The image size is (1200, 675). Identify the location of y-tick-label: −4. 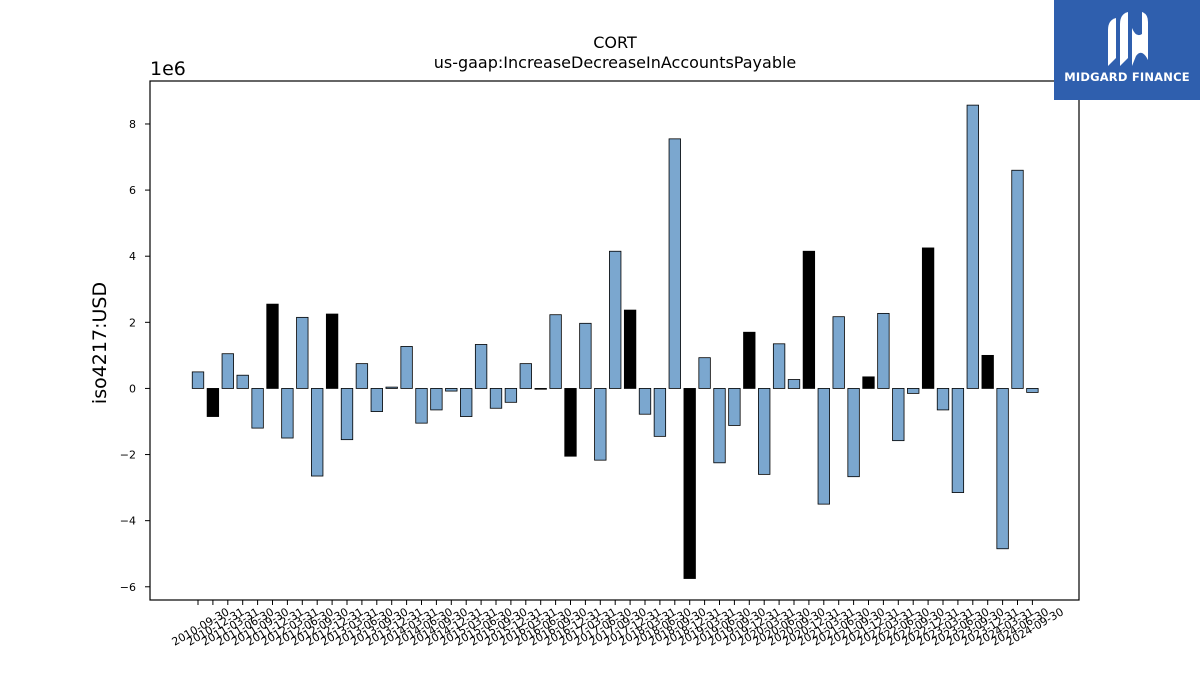
(128, 521).